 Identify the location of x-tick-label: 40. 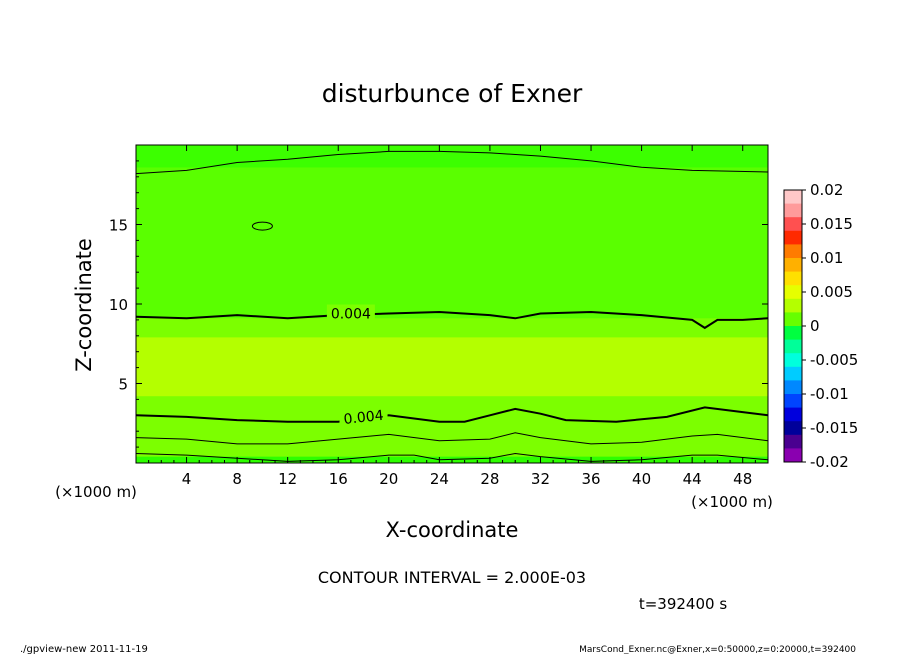
(641, 479).